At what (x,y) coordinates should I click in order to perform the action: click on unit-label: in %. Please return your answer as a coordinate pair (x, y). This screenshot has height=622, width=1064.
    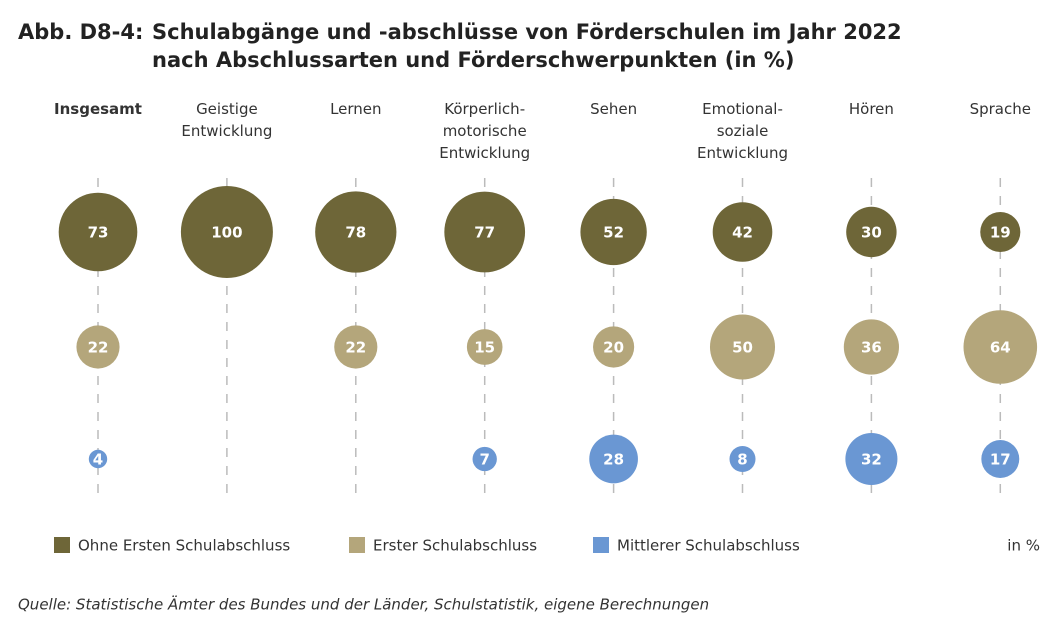
    Looking at the image, I should click on (1023, 546).